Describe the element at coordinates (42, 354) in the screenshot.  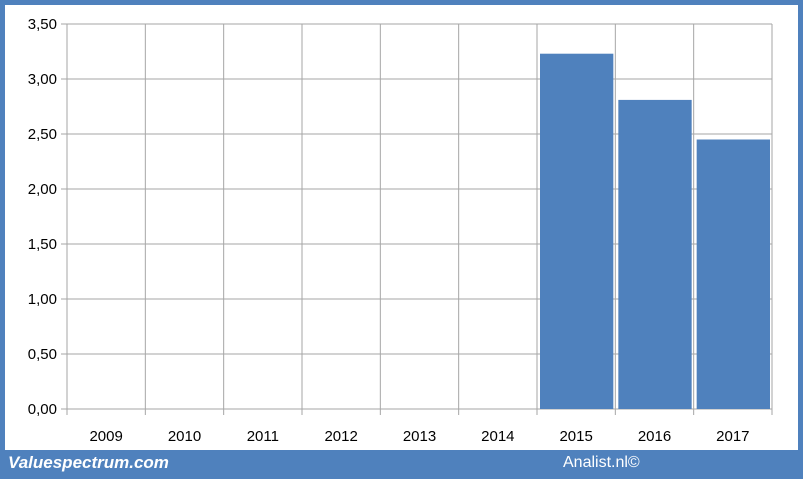
I see `y-tick-label: 0,50` at that location.